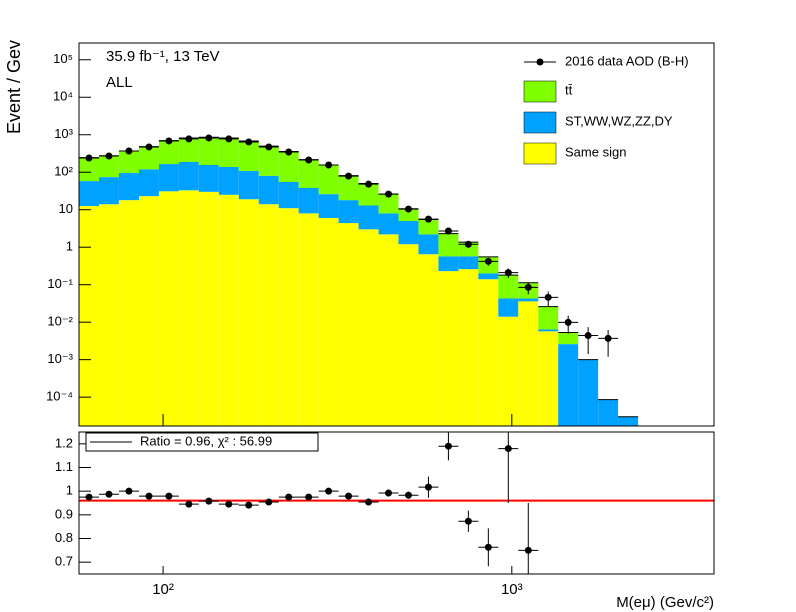 The height and width of the screenshot is (612, 796). Describe the element at coordinates (64, 513) in the screenshot. I see `y-tick-label: 0.9` at that location.